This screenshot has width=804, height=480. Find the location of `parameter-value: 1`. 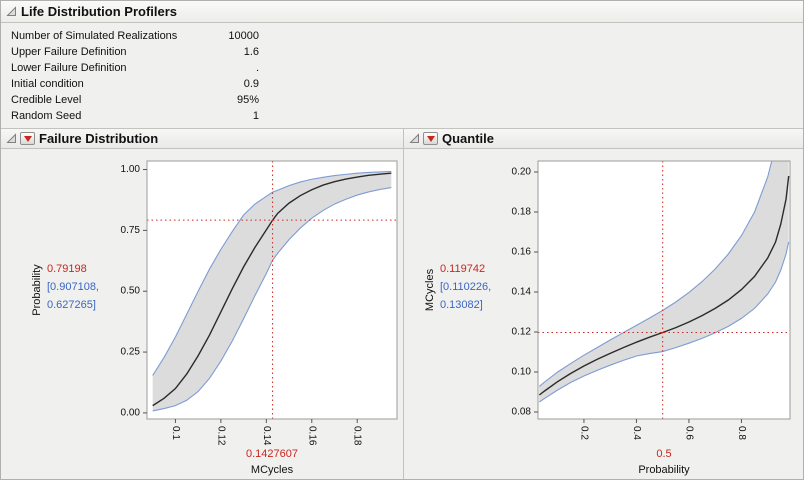

parameter-value: 1 is located at coordinates (255, 116).